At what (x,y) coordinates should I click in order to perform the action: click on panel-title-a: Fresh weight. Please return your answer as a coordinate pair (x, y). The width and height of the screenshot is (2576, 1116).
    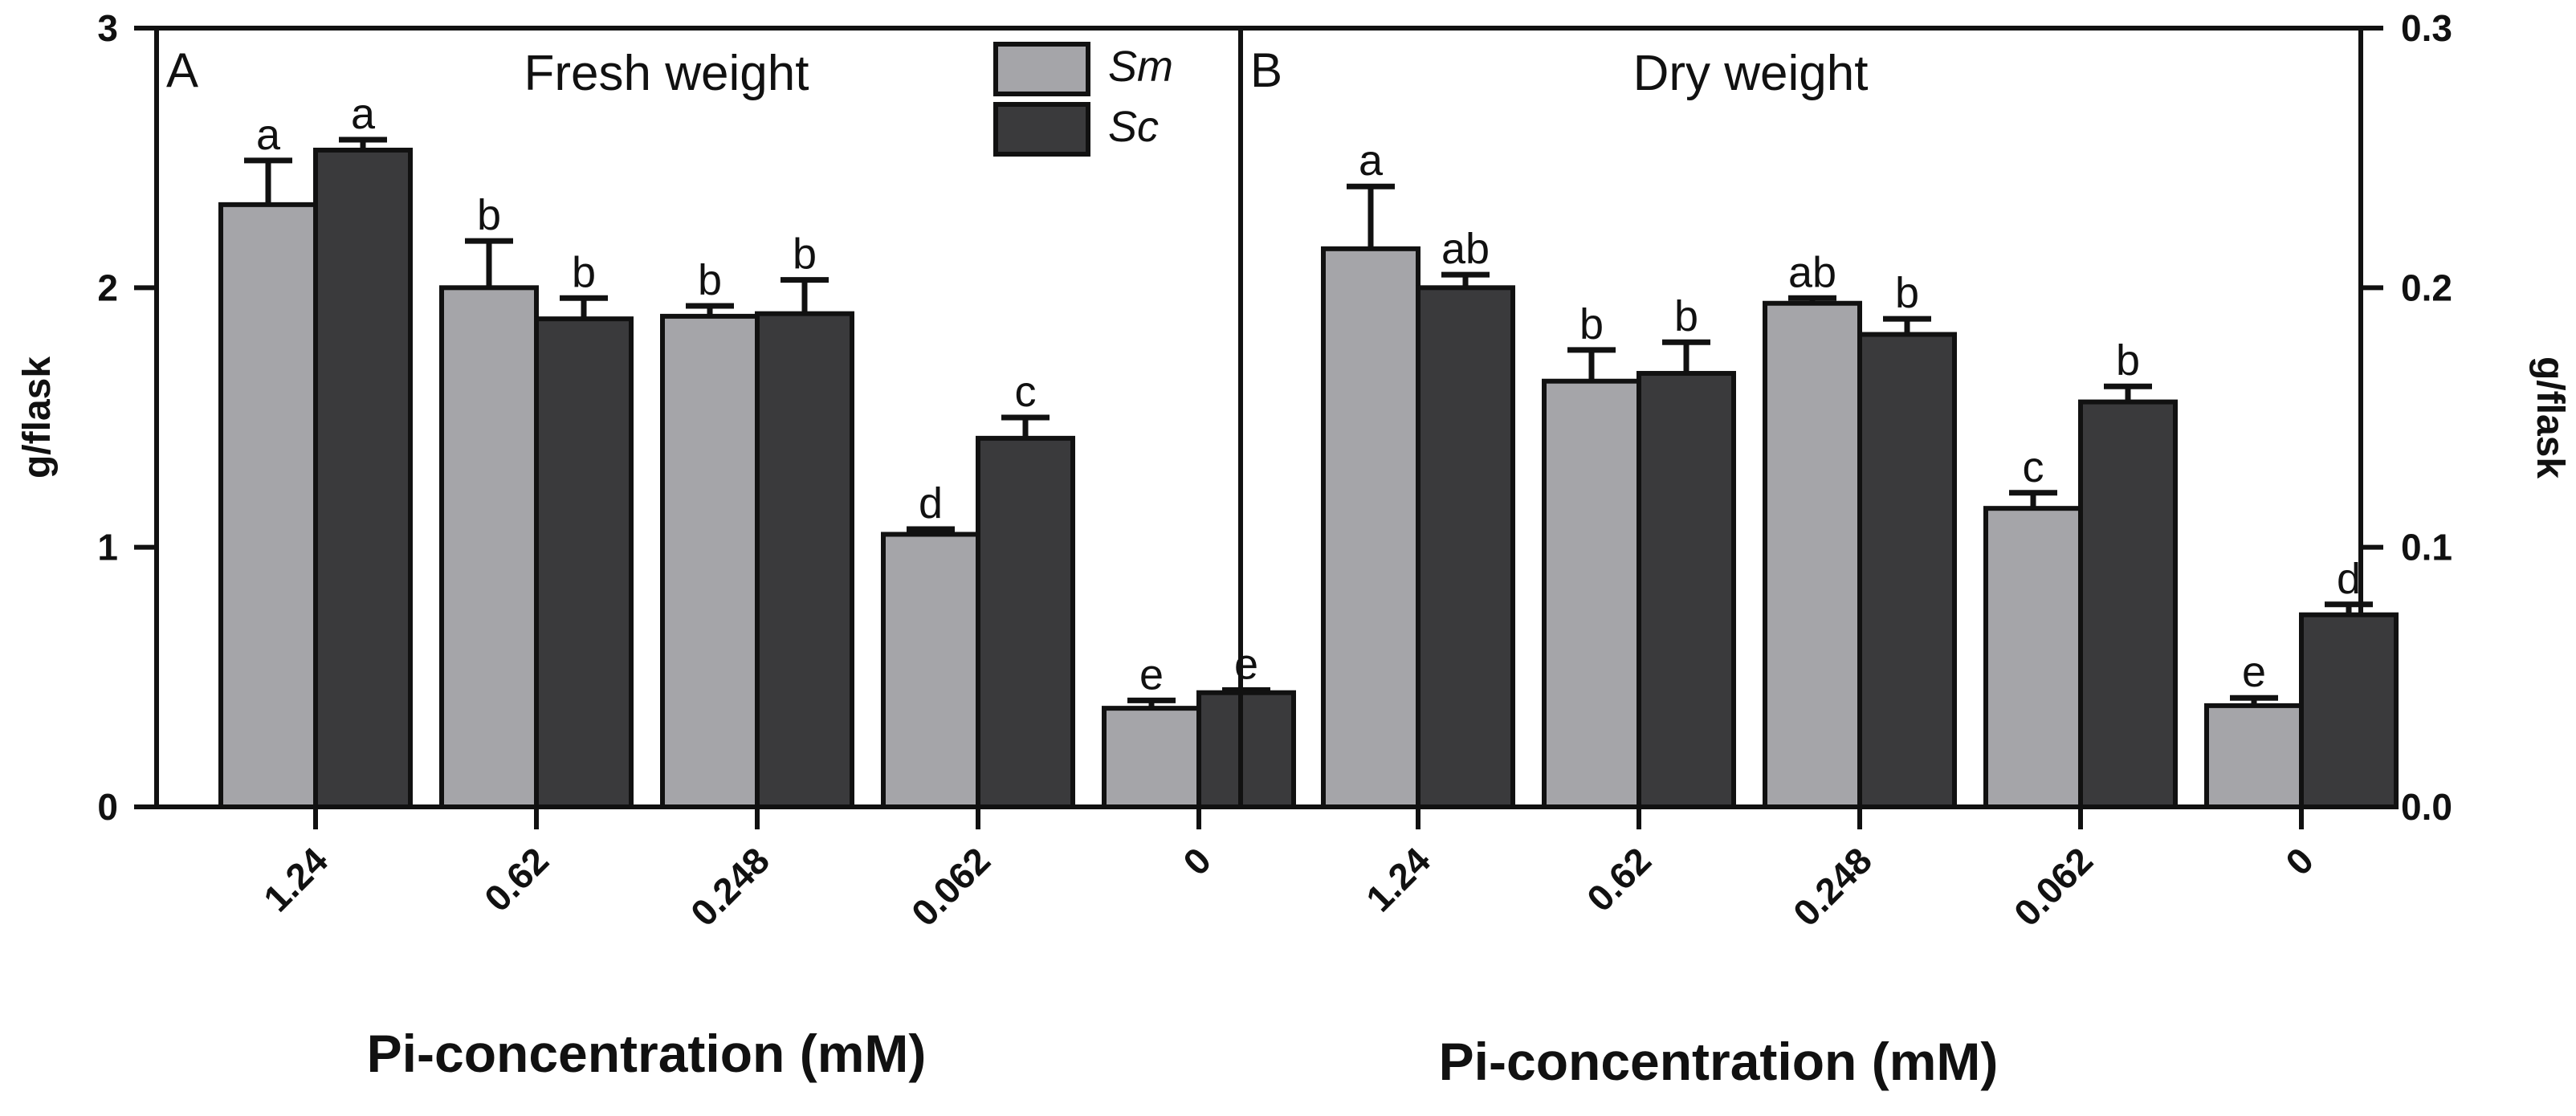
    Looking at the image, I should click on (666, 73).